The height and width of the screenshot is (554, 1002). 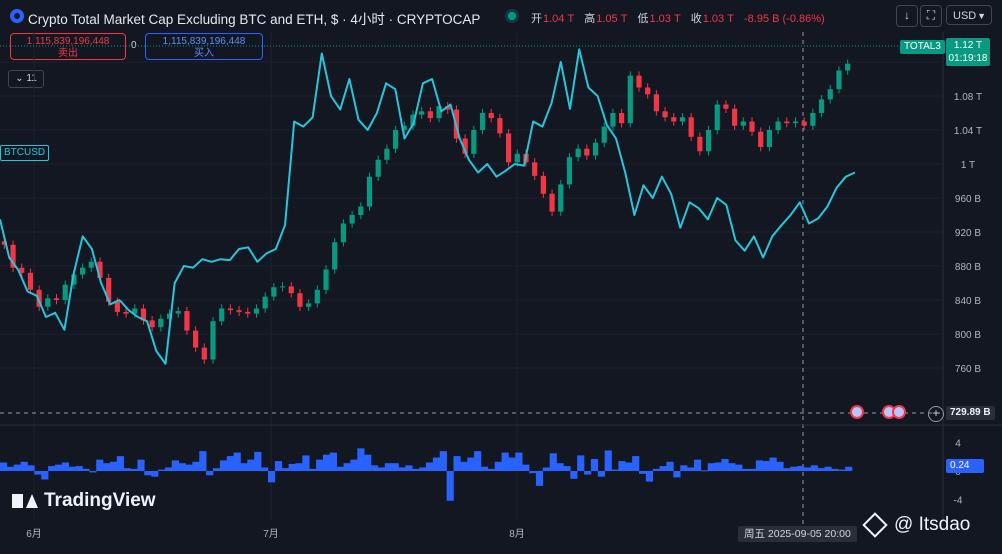 I want to click on currency-select: USD ▼, so click(x=969, y=15).